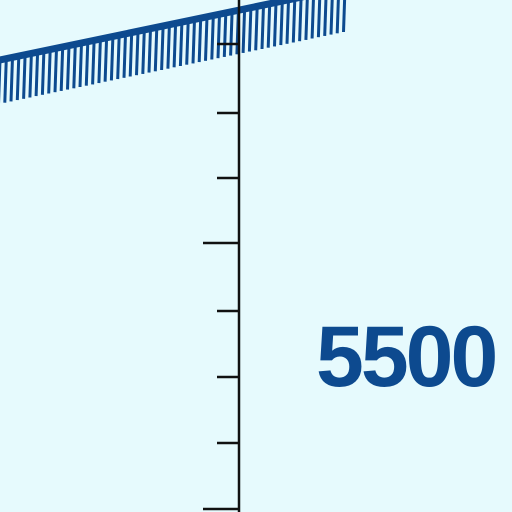 The height and width of the screenshot is (512, 512). I want to click on elevation-label: 5500, so click(405, 357).